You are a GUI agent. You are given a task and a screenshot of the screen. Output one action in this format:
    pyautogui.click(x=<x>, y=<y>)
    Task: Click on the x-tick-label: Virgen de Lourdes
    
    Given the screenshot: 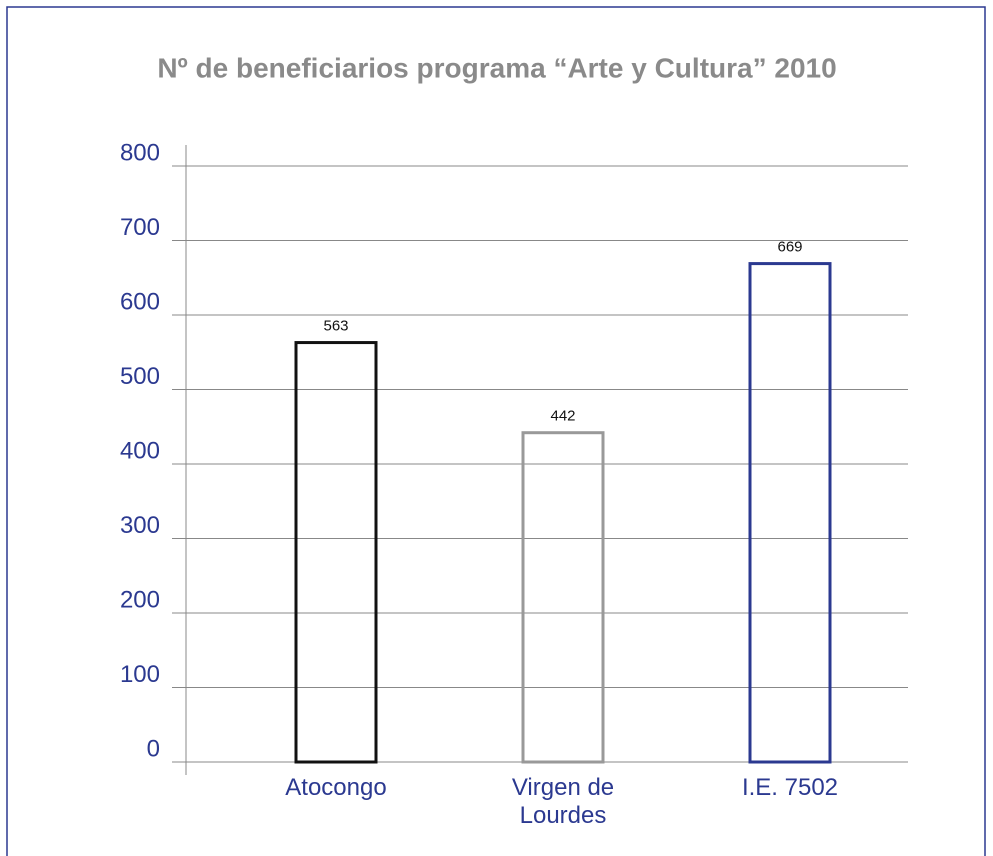 What is the action you would take?
    pyautogui.click(x=563, y=801)
    